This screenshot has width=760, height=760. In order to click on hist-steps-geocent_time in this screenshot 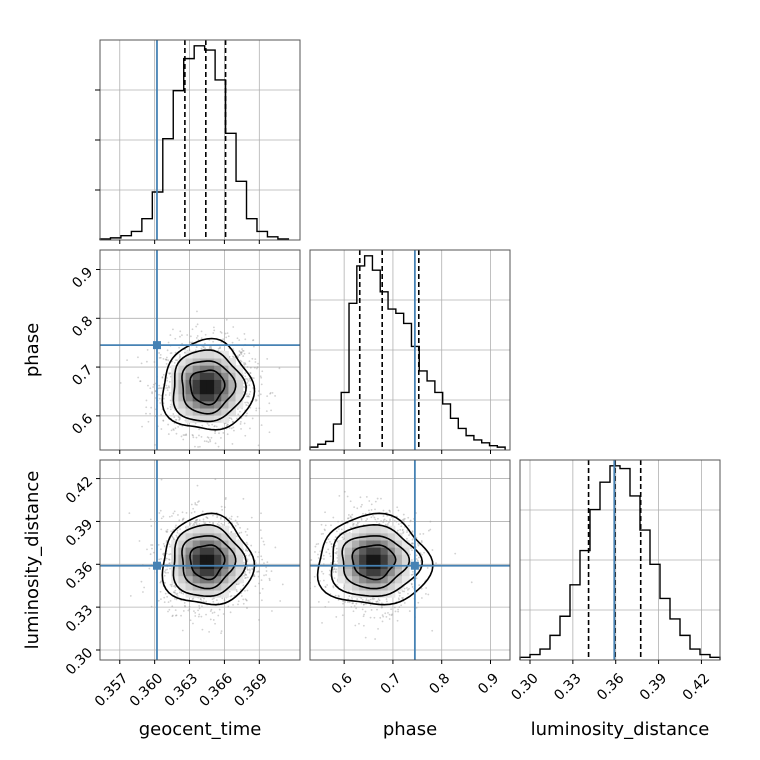, I will do `click(194, 142)`.